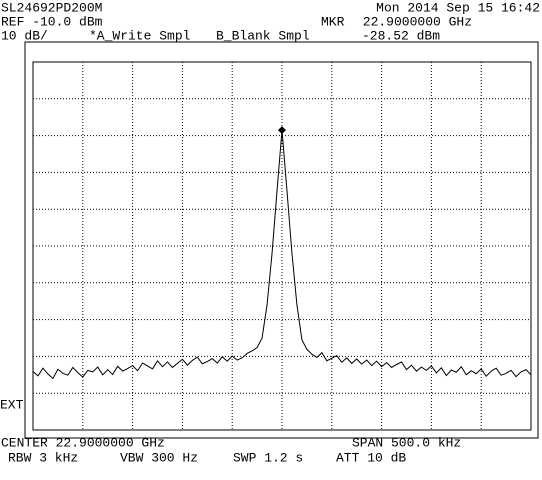  Describe the element at coordinates (282, 130) in the screenshot. I see `marker` at that location.